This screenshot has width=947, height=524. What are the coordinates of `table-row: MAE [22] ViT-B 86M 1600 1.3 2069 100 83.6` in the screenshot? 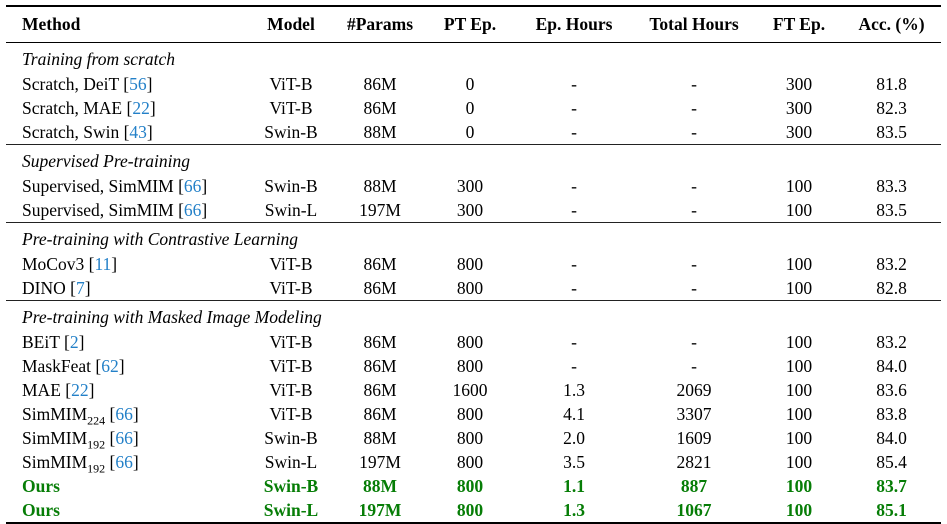 It's located at (473, 390).